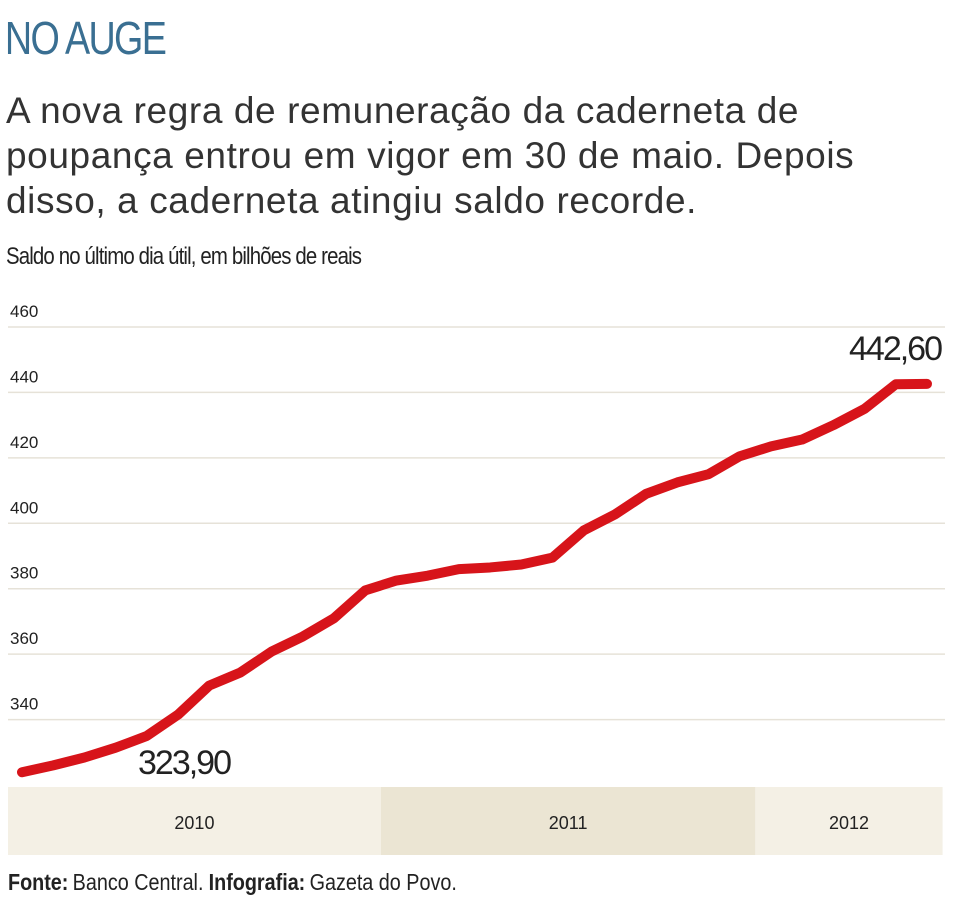 This screenshot has width=960, height=913. I want to click on y-tick-label: 340, so click(24, 704).